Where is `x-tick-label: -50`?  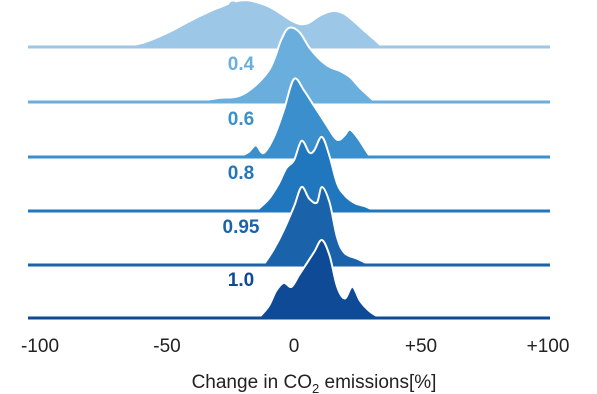
x-tick-label: -50 is located at coordinates (166, 346).